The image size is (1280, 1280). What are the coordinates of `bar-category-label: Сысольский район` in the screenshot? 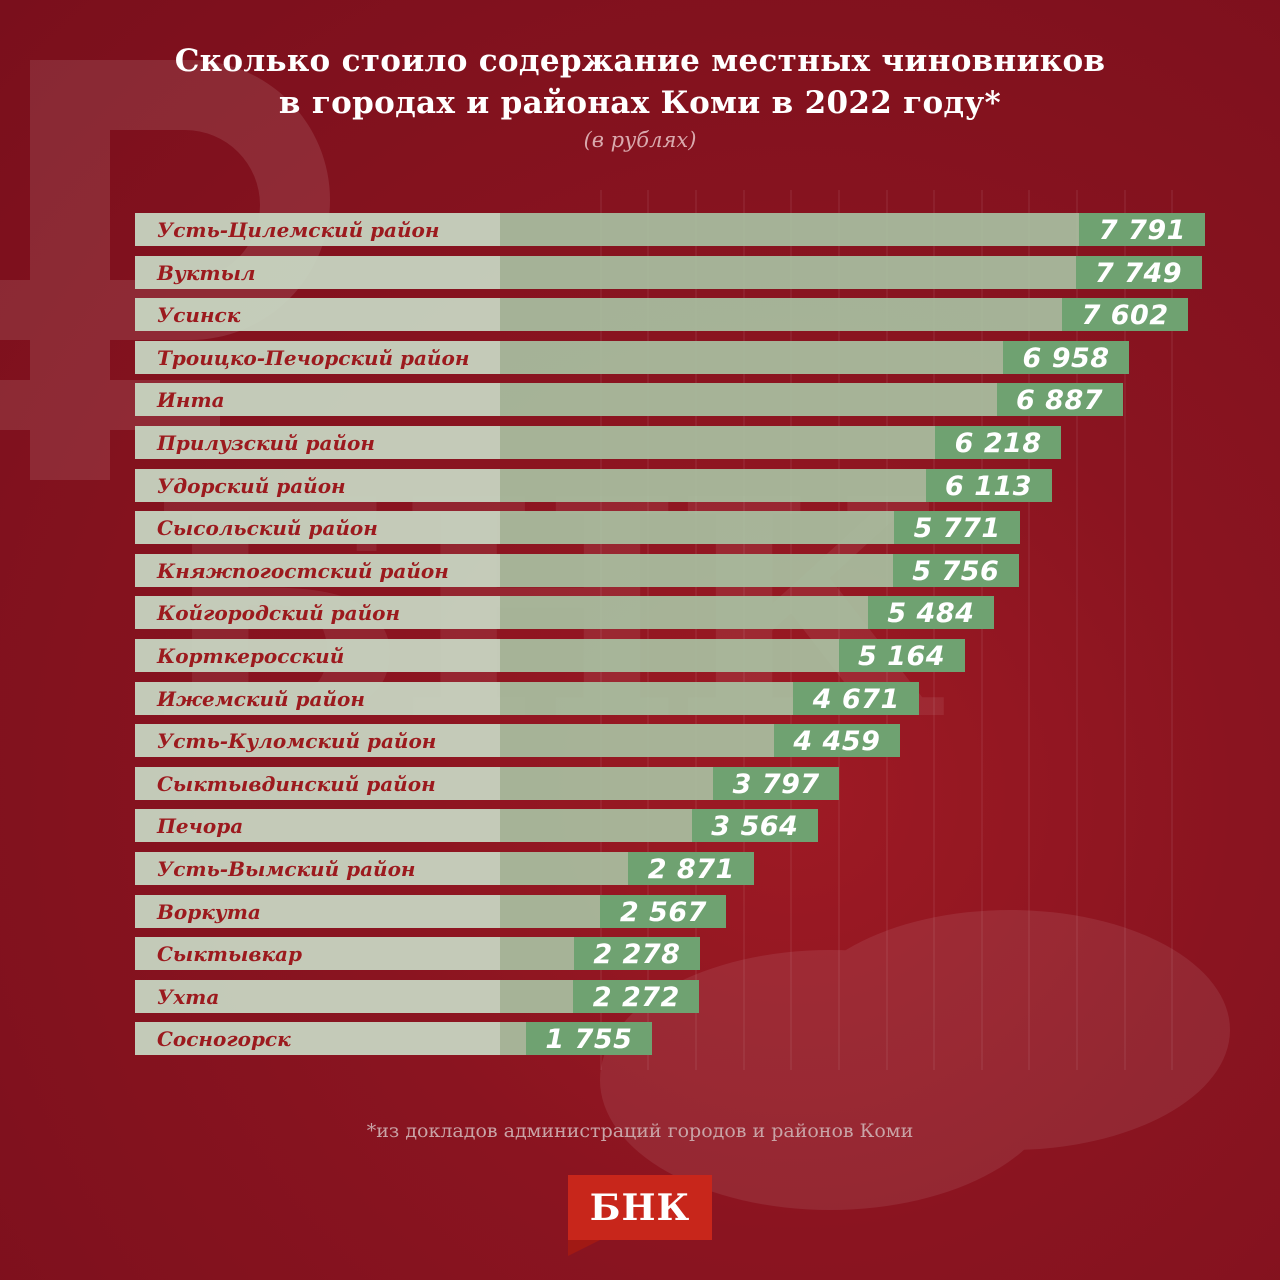 It's located at (267, 528).